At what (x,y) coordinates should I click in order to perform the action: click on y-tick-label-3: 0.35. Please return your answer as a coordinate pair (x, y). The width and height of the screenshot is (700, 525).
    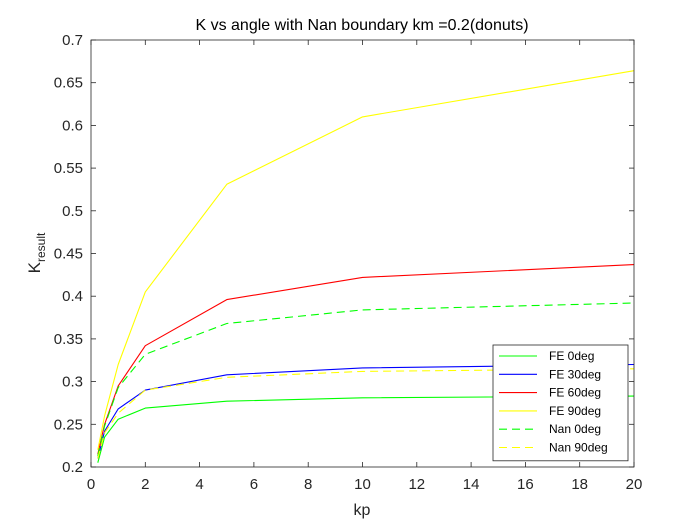
    Looking at the image, I should click on (68, 339).